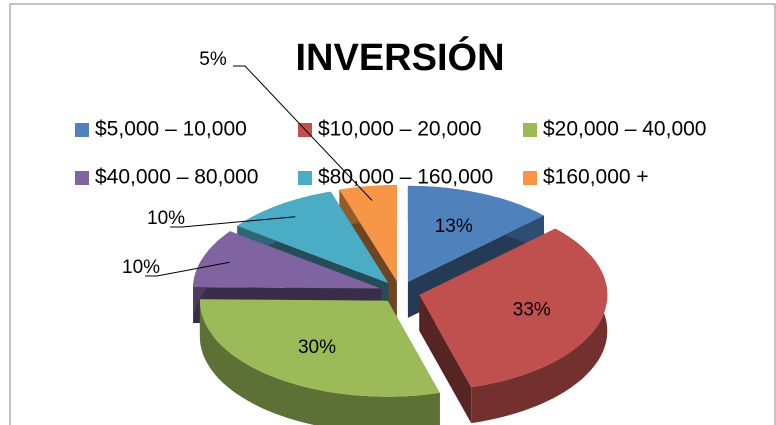  I want to click on legend-label: $160,000 +, so click(596, 177).